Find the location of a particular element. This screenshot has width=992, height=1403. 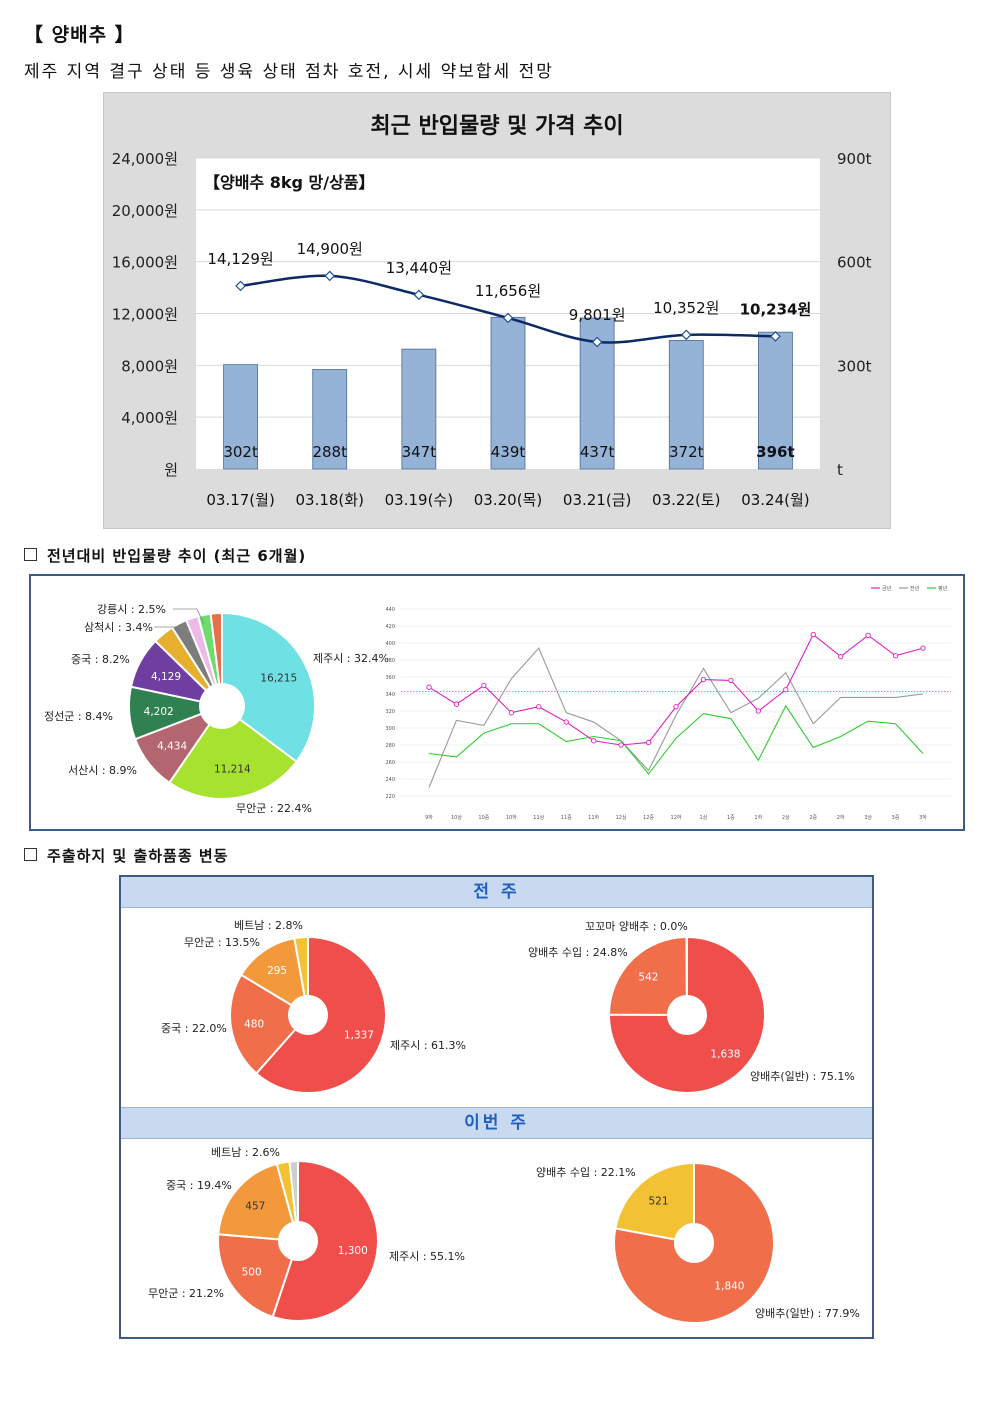

price-label: 14,900원 is located at coordinates (330, 249).